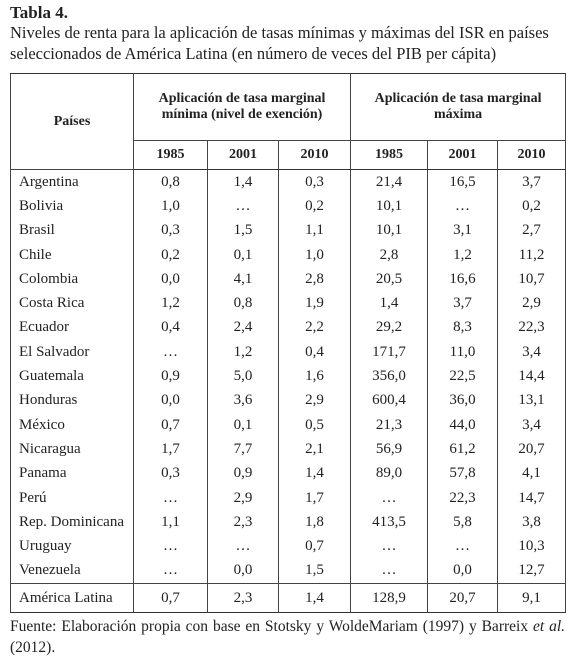 This screenshot has width=575, height=661. I want to click on value-cell: 22,5, so click(463, 376).